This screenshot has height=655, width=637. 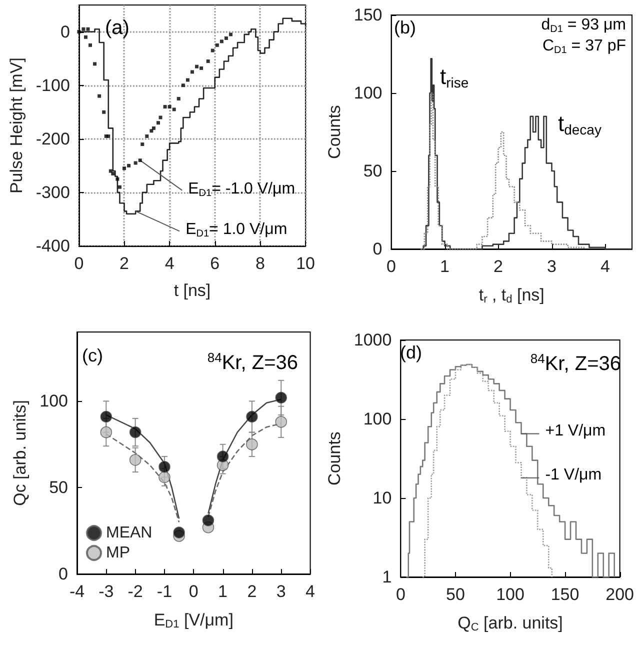 What do you see at coordinates (20, 453) in the screenshot?
I see `y-axis-title: Qc [arb. units]` at bounding box center [20, 453].